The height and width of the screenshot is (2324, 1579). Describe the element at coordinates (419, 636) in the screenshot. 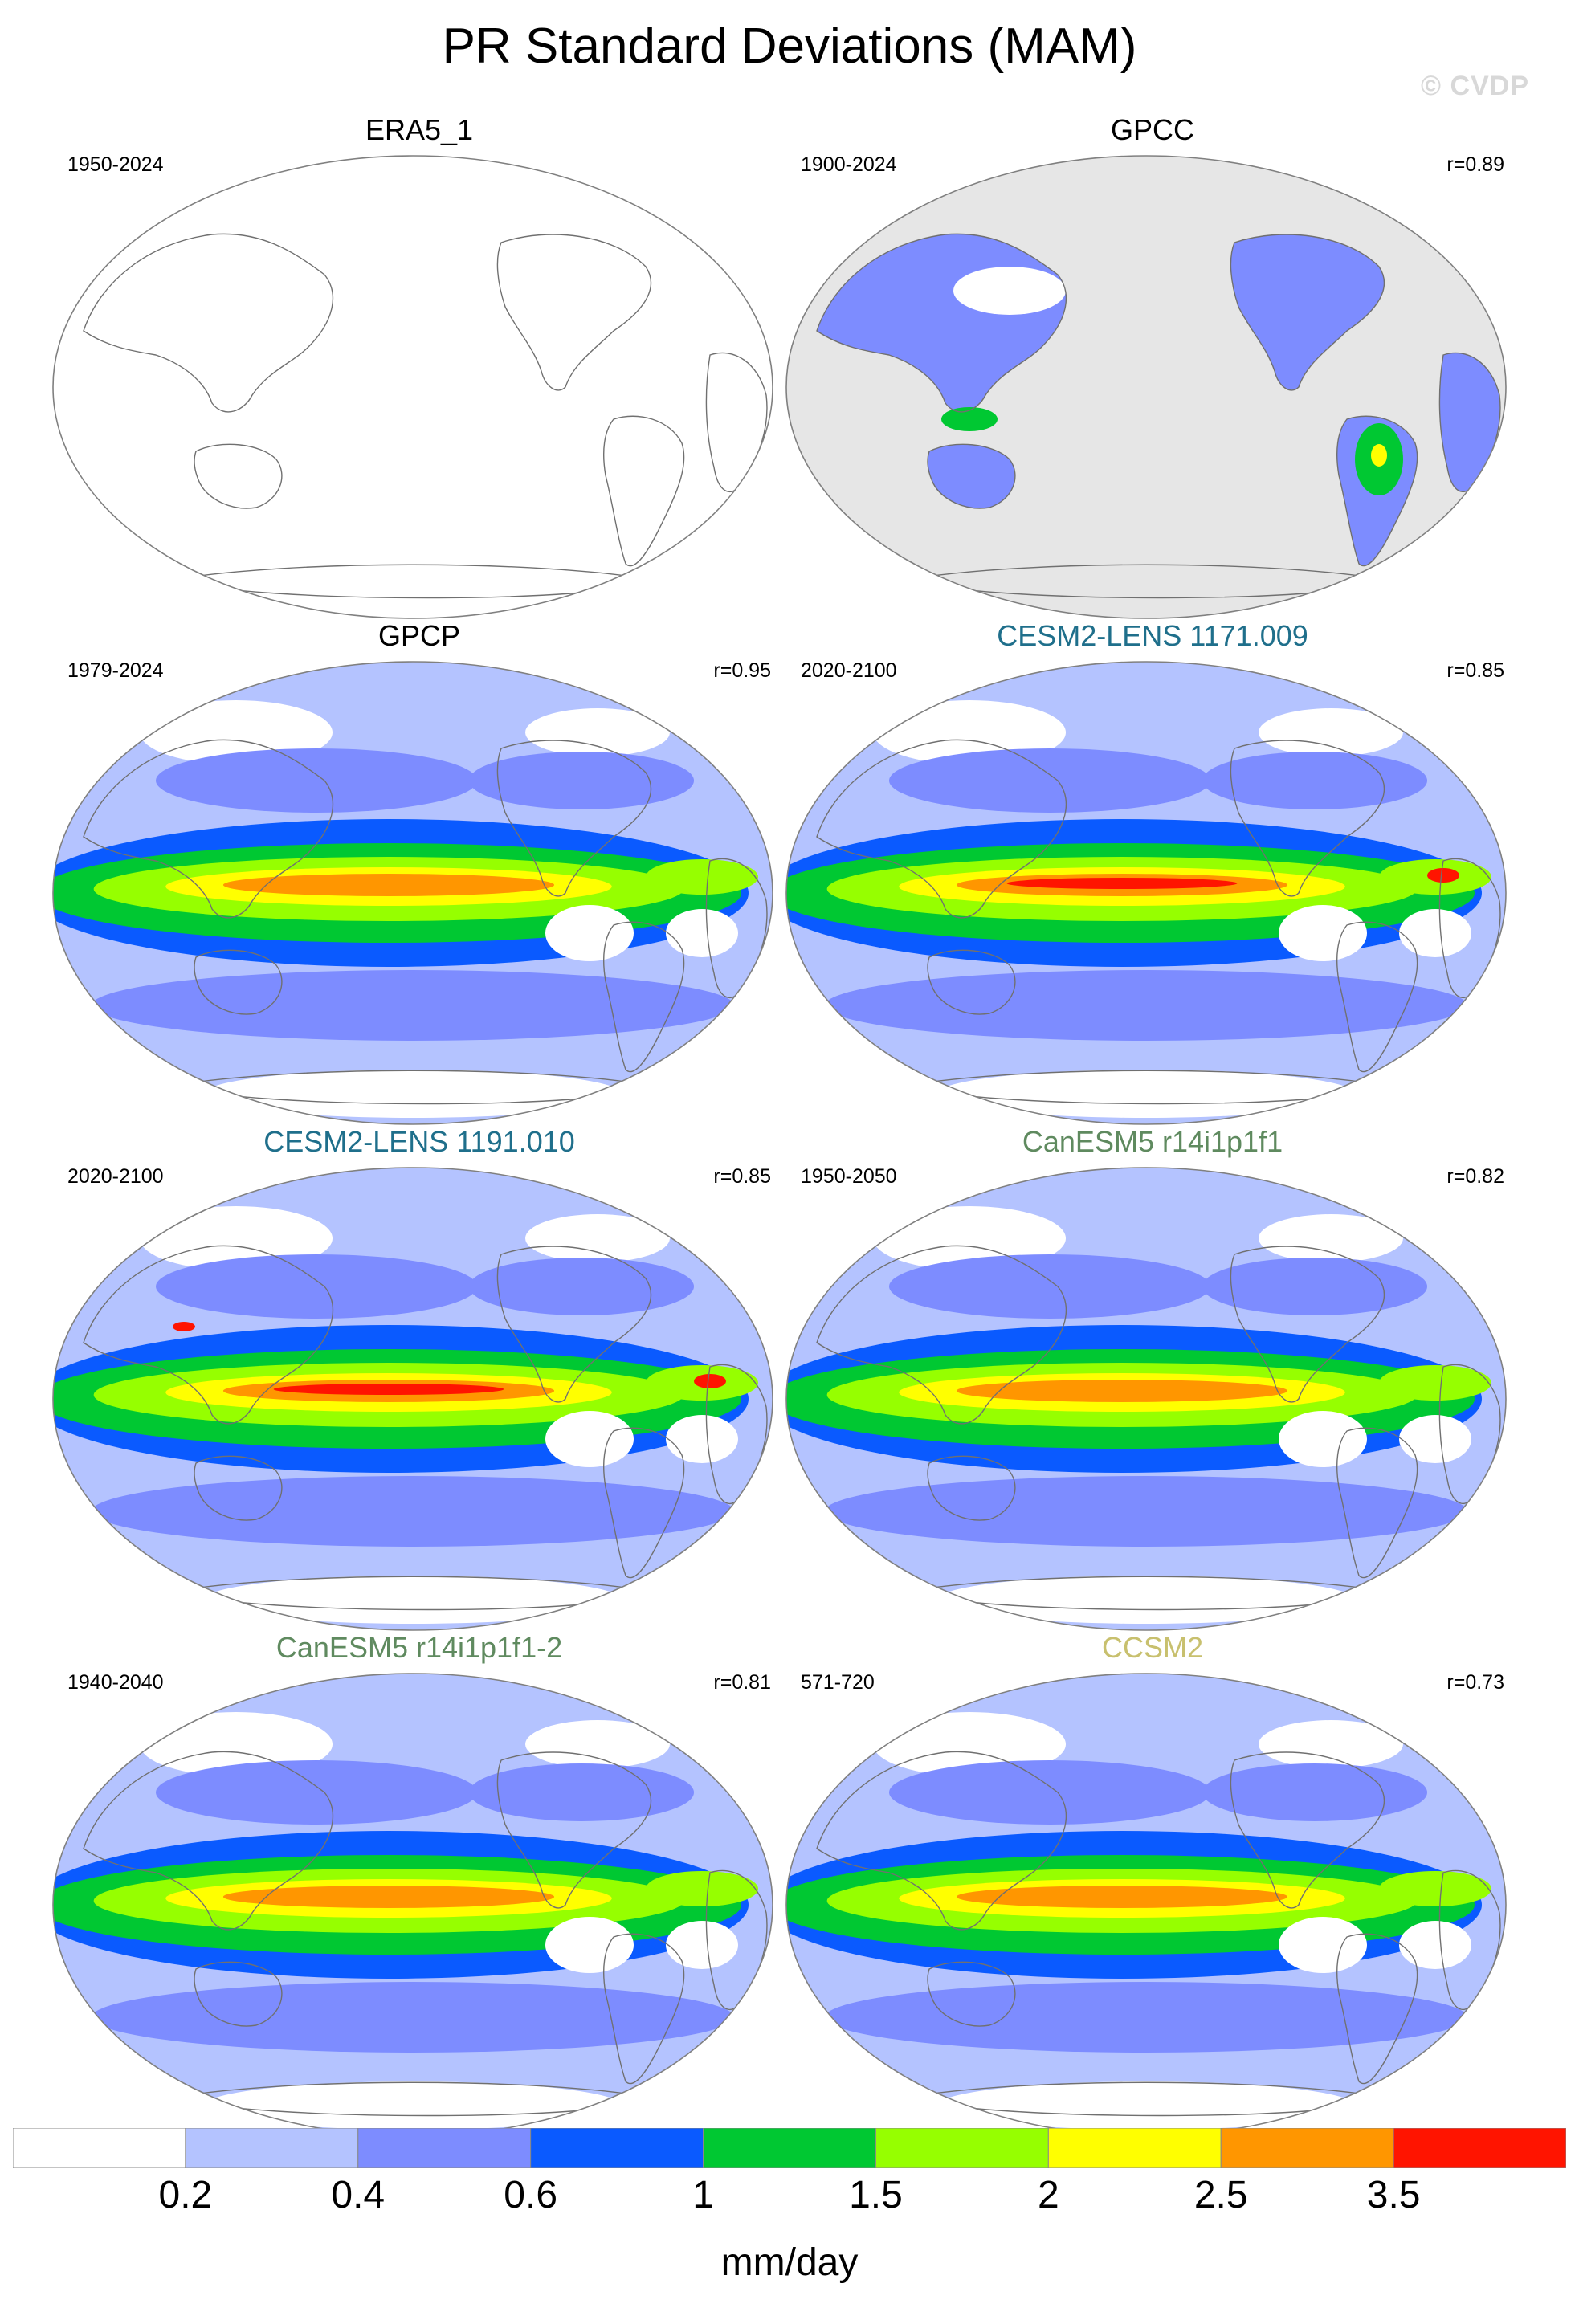

I see `panel-title: GPCP` at that location.